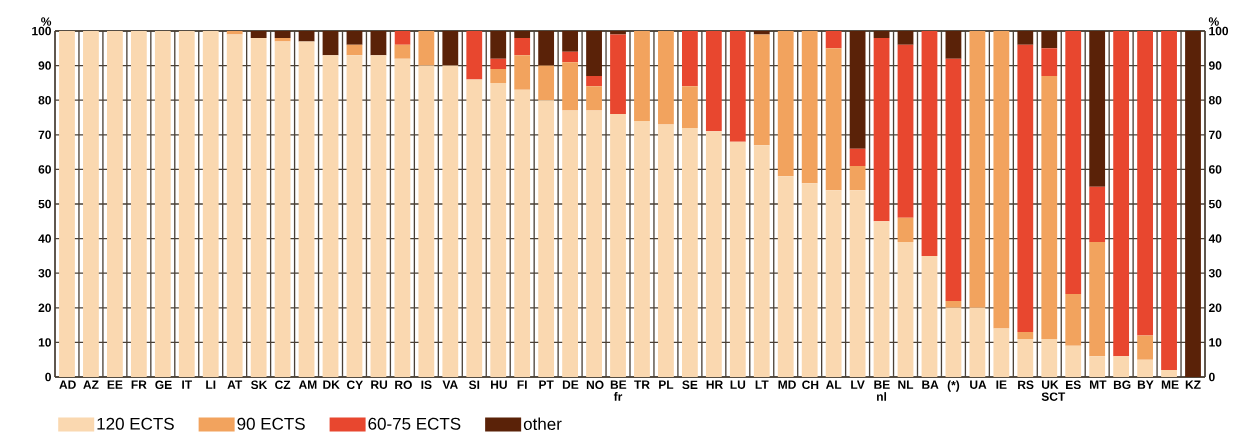 The image size is (1252, 439). Describe the element at coordinates (595, 385) in the screenshot. I see `x-tick-label: NO` at that location.